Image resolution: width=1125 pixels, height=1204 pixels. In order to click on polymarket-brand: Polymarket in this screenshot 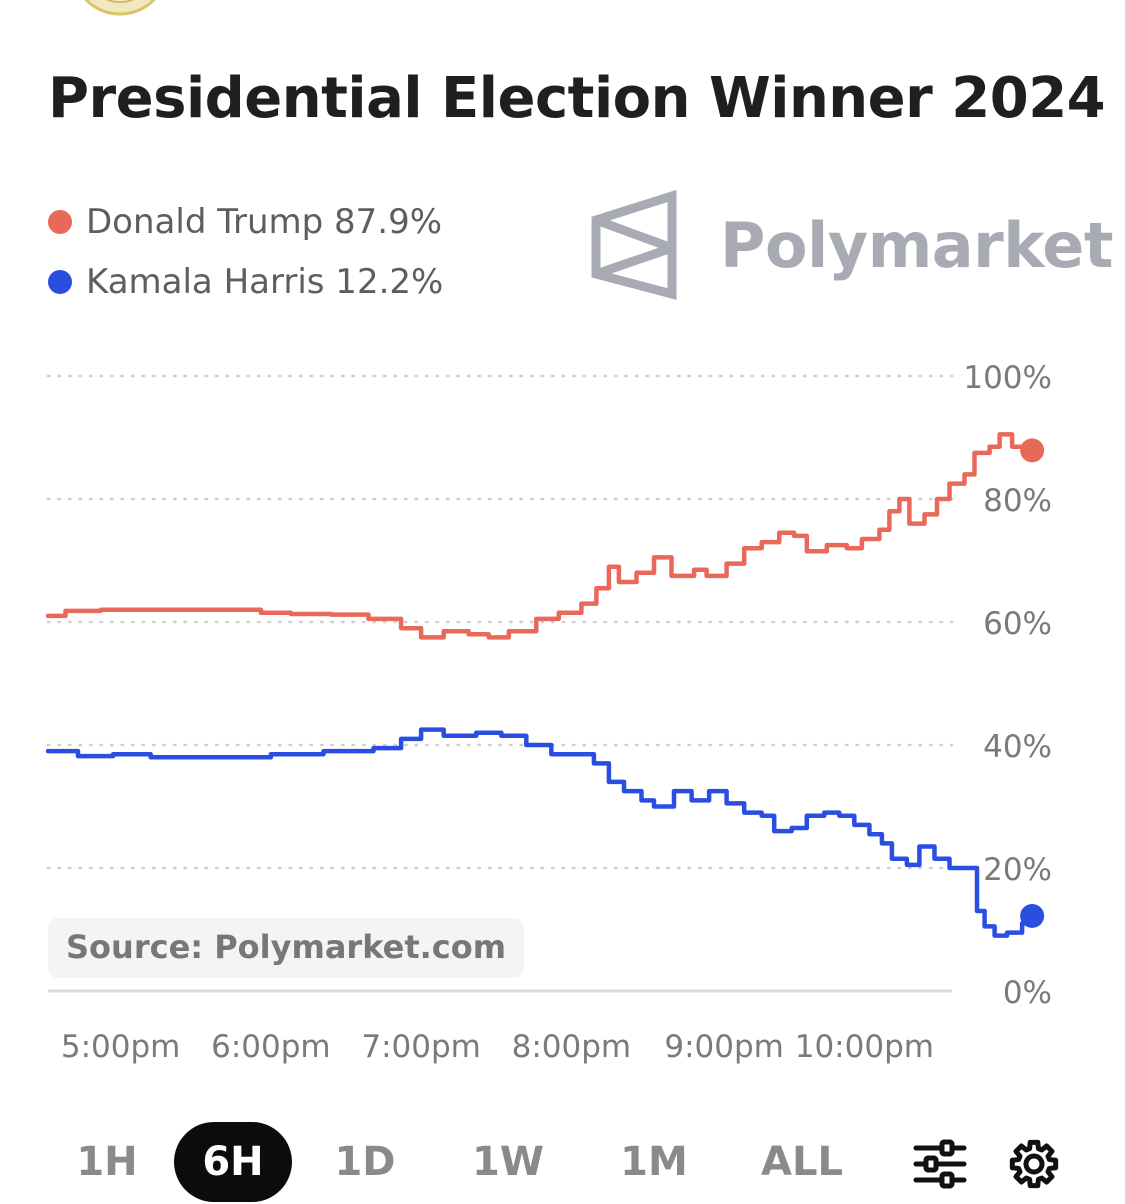, I will do `click(850, 245)`.